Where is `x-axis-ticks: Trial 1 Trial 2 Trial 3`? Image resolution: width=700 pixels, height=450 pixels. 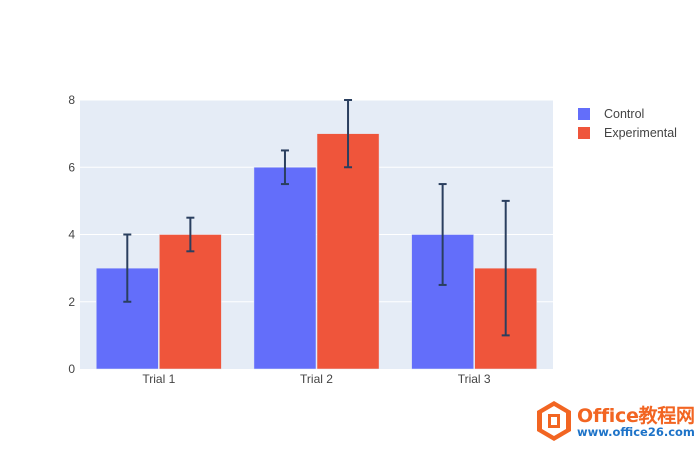
x-axis-ticks: Trial 1 Trial 2 Trial 3 is located at coordinates (316, 379).